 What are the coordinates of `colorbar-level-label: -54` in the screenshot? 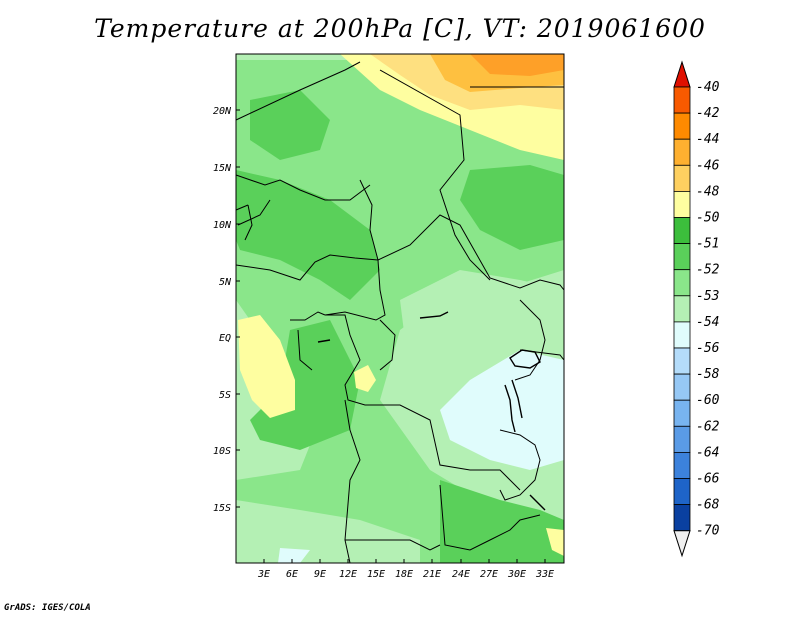 It's located at (707, 322).